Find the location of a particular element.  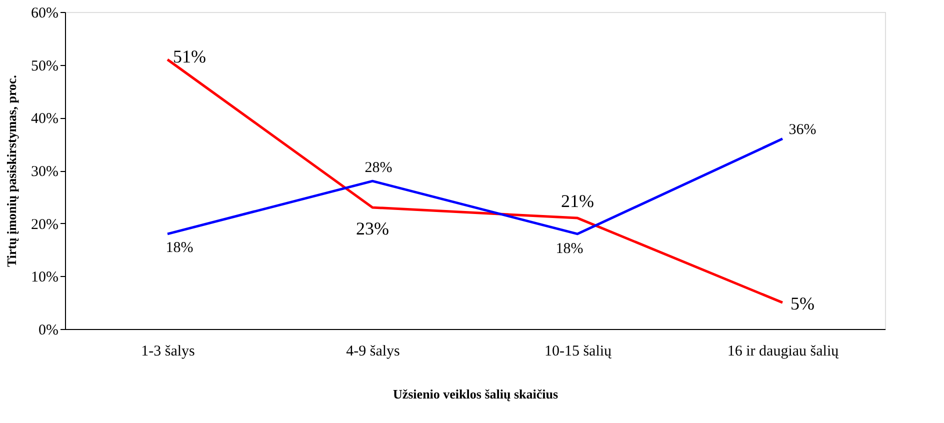

y-tick-label: 60% is located at coordinates (44, 14).